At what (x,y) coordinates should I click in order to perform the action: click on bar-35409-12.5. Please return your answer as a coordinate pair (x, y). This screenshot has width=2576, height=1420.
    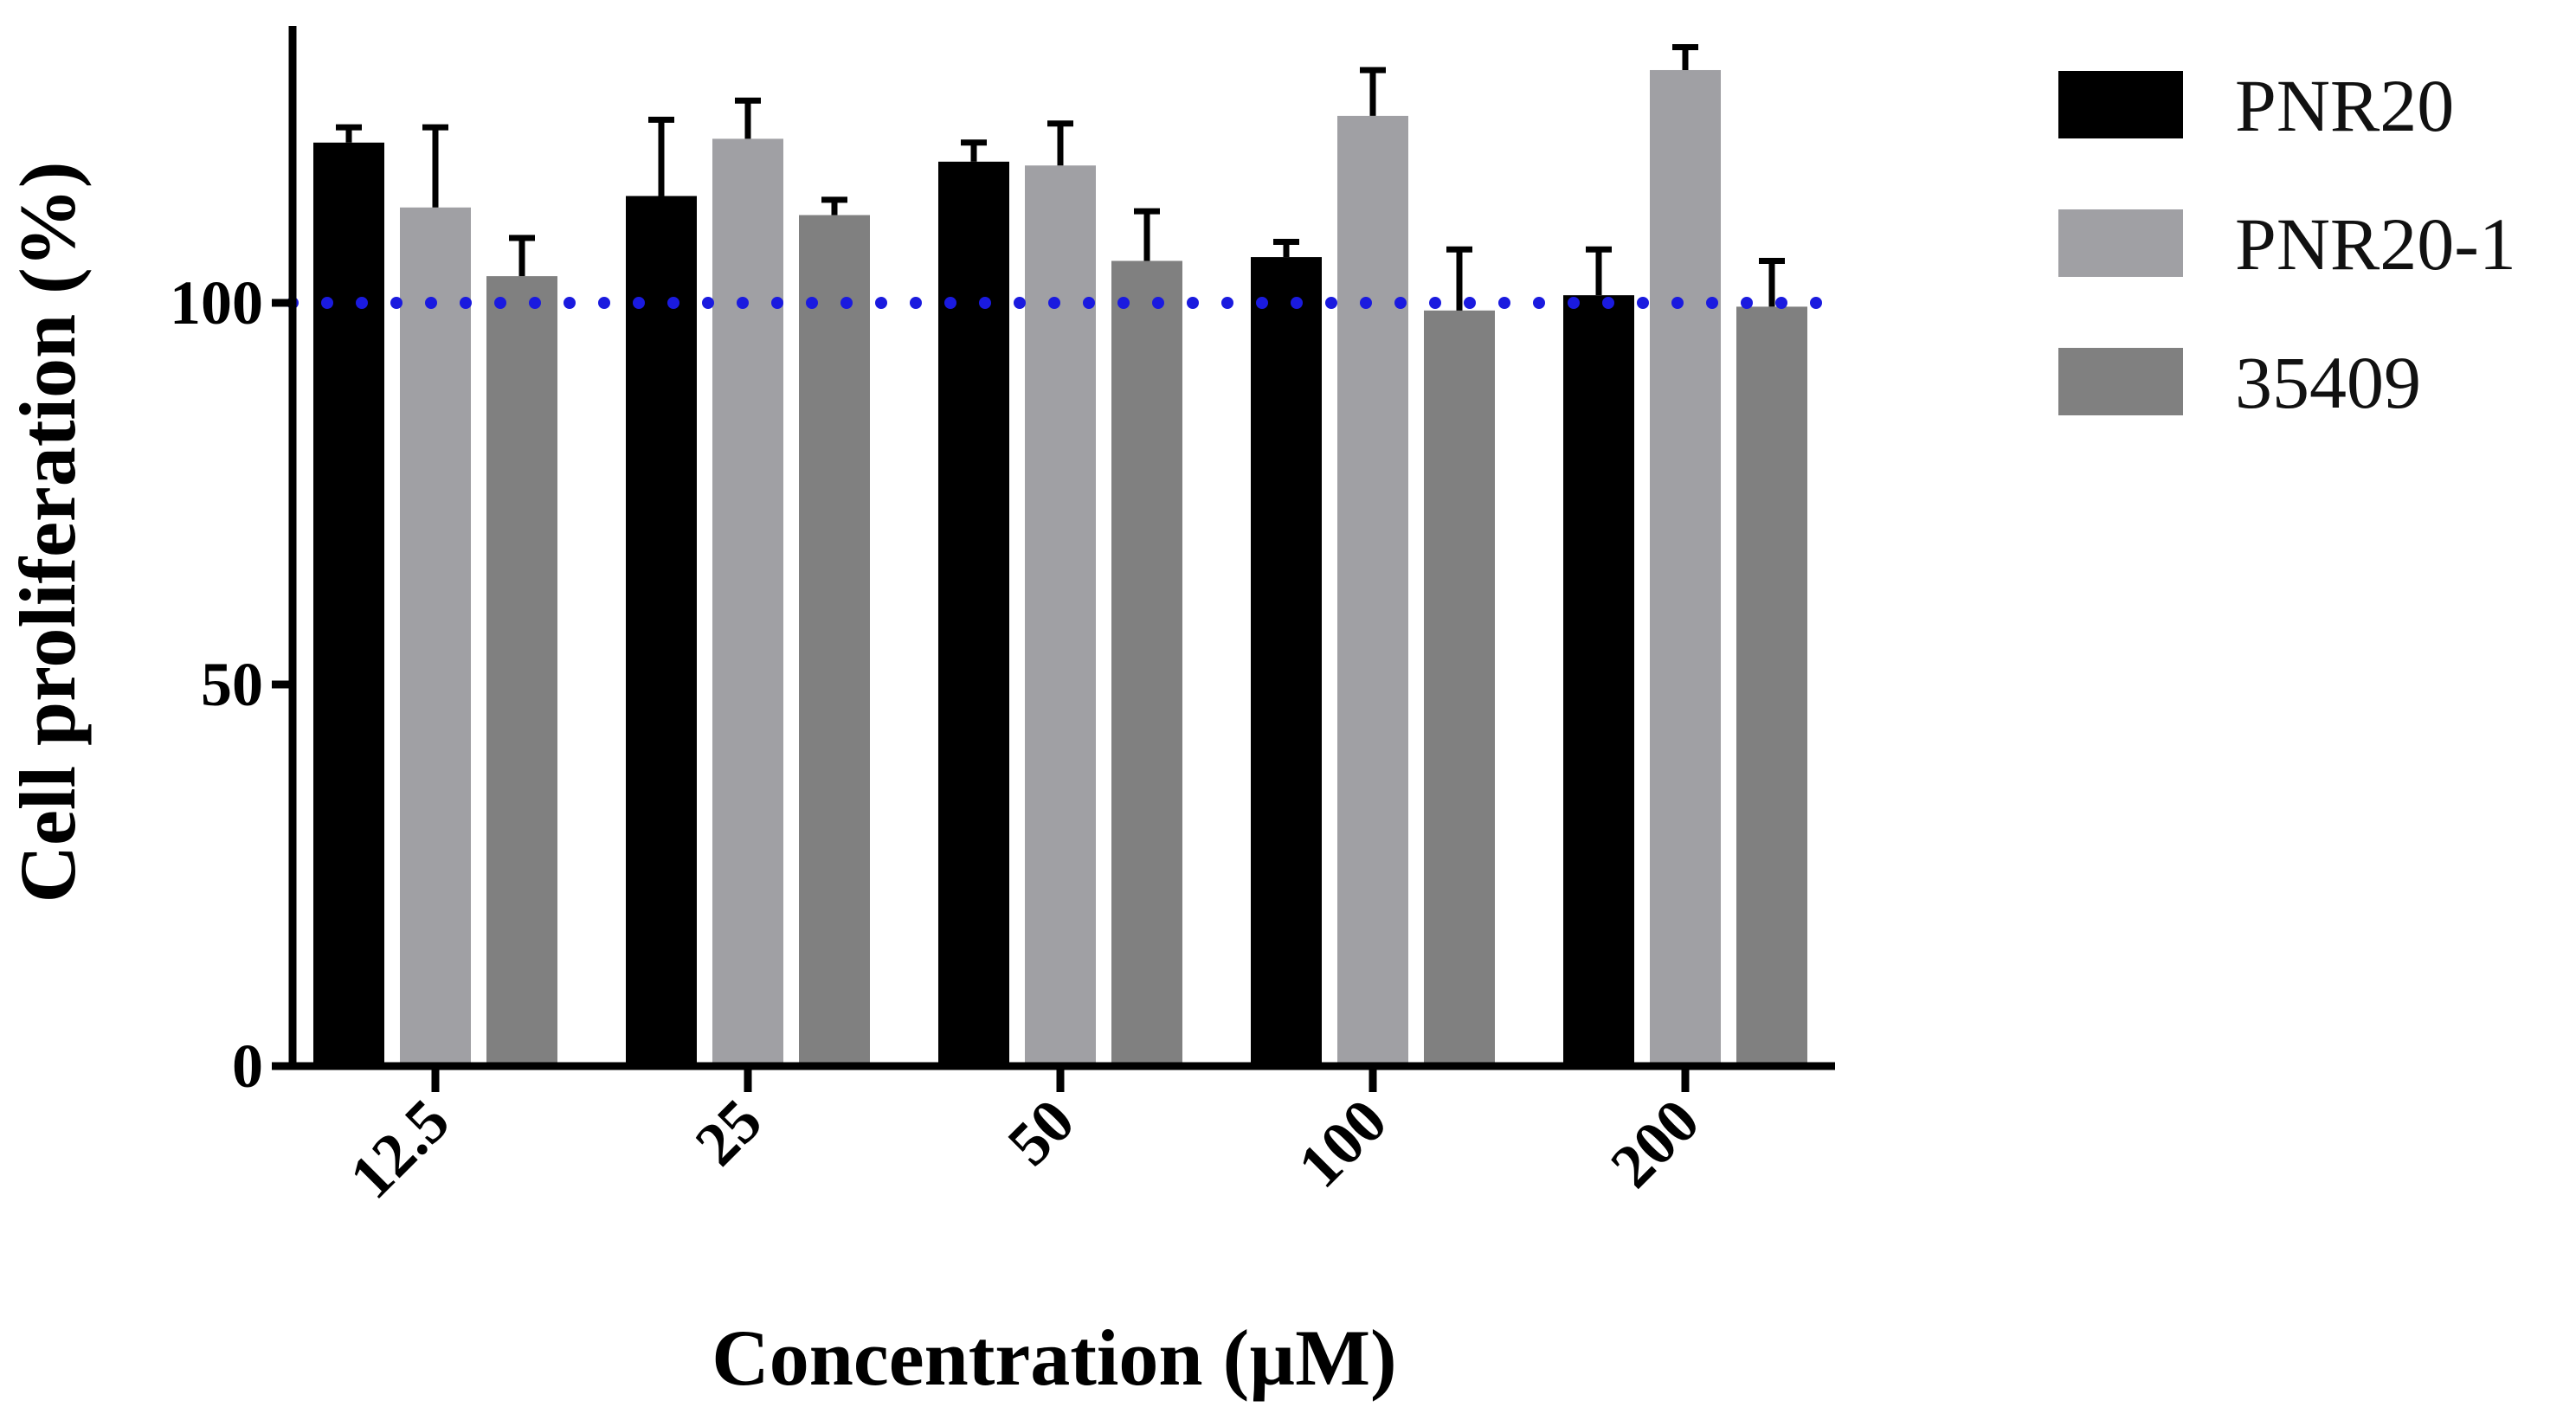
    Looking at the image, I should click on (521, 671).